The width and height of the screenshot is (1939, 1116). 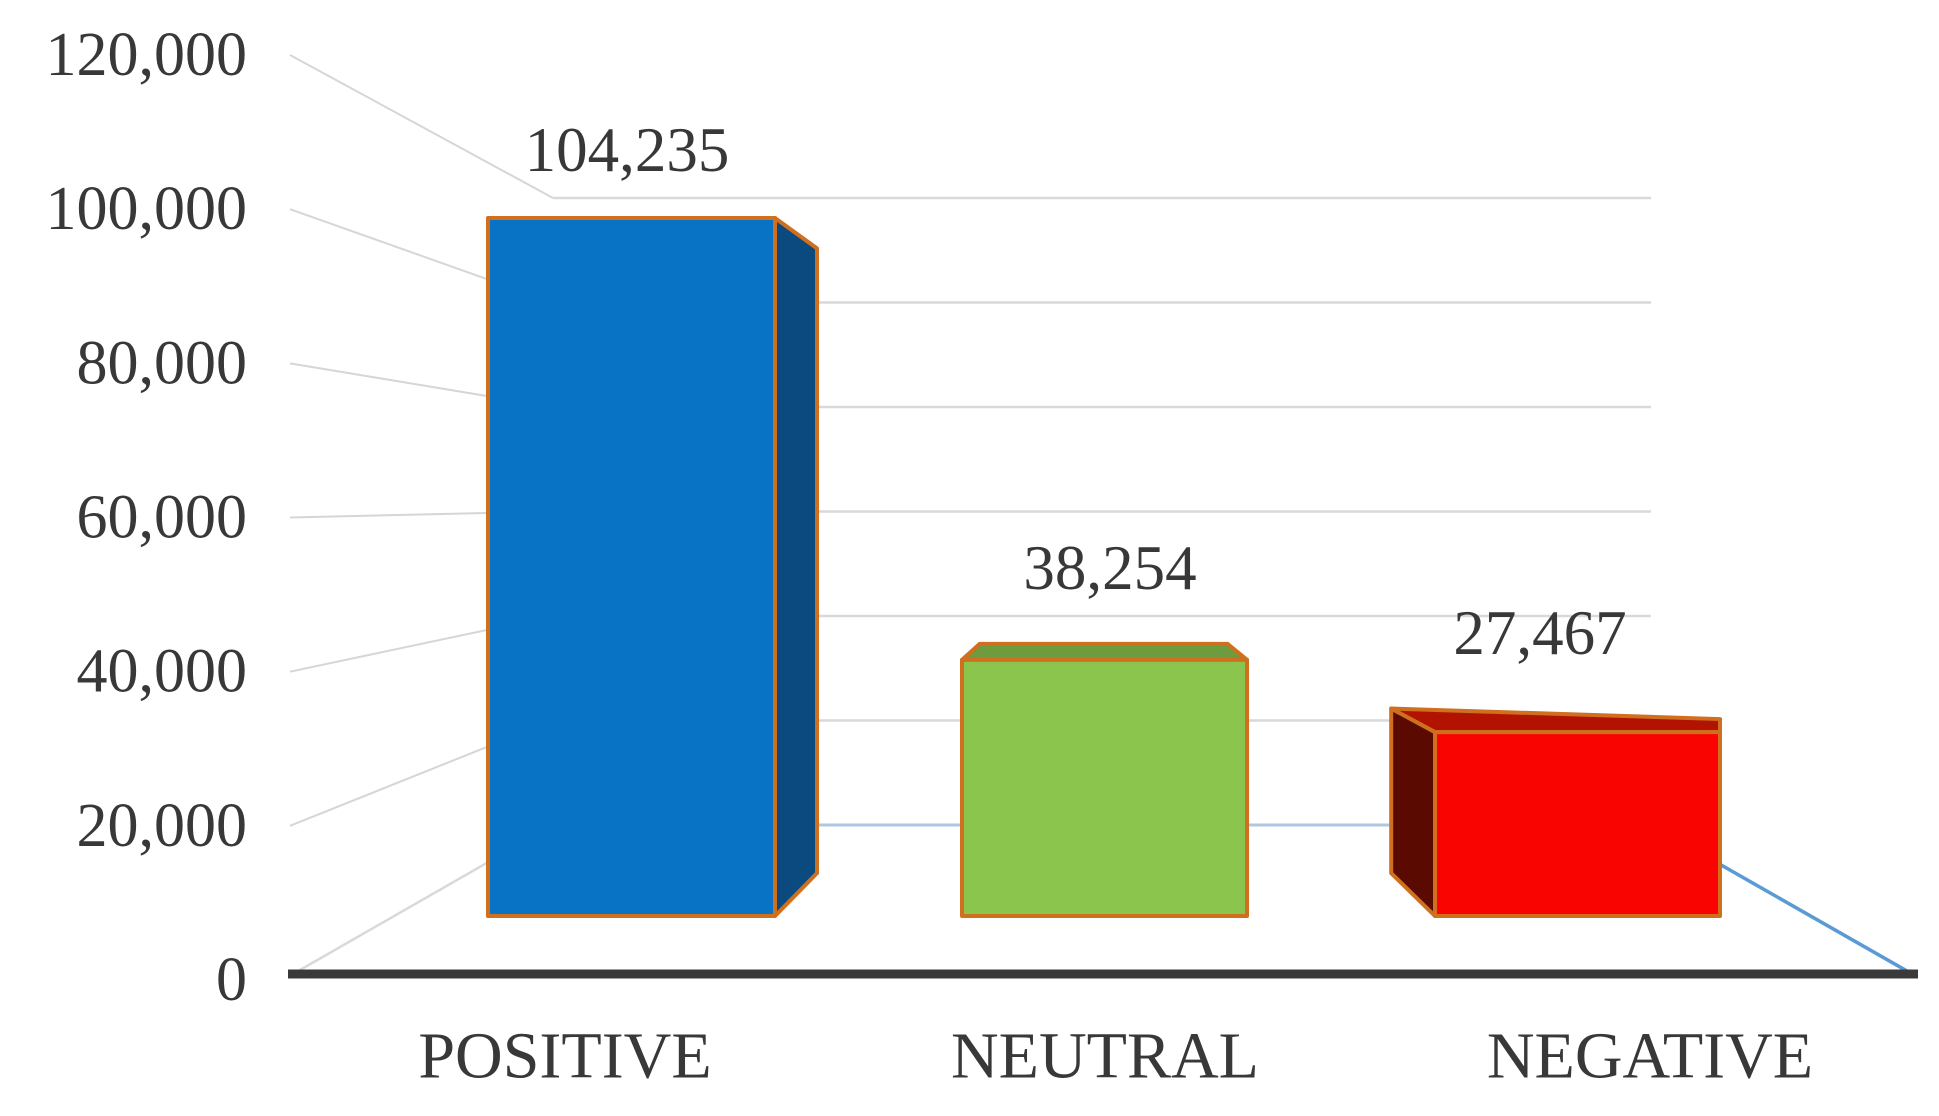 I want to click on y-axis-tick-label-100000: 100,000, so click(x=147, y=209).